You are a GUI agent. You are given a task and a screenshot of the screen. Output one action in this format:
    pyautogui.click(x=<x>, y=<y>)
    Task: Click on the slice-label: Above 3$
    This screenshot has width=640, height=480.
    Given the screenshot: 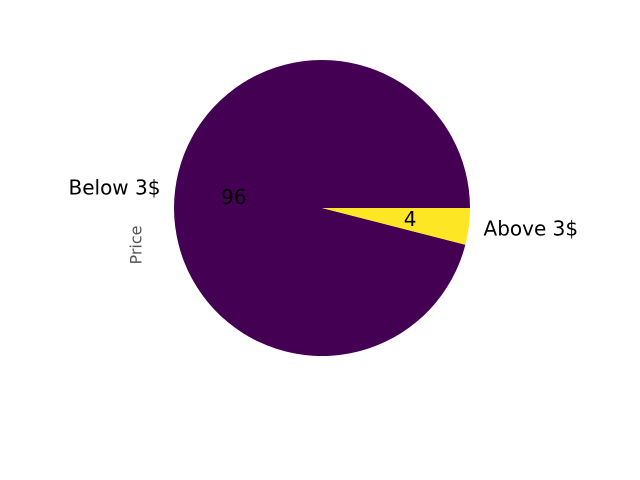 What is the action you would take?
    pyautogui.click(x=531, y=228)
    